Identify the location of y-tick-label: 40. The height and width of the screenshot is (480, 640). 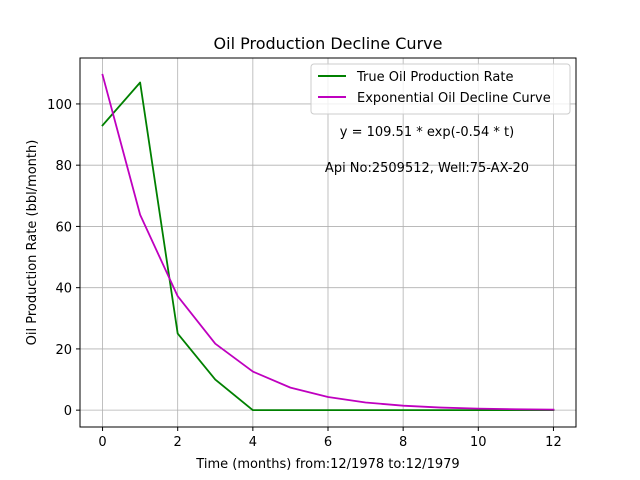
(63, 289).